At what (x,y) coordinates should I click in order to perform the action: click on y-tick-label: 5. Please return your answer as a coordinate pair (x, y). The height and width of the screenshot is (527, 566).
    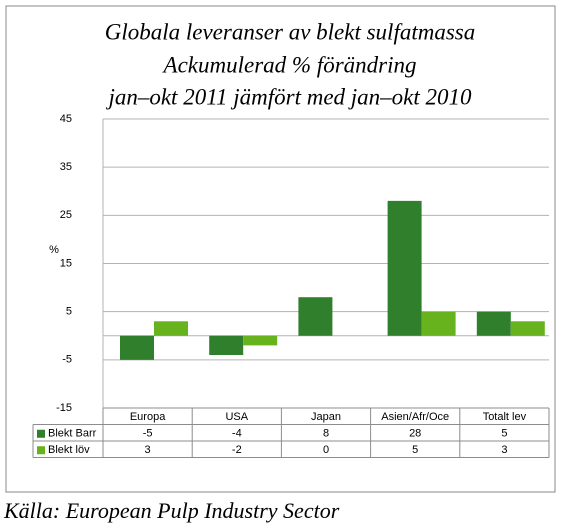
    Looking at the image, I should click on (69, 312).